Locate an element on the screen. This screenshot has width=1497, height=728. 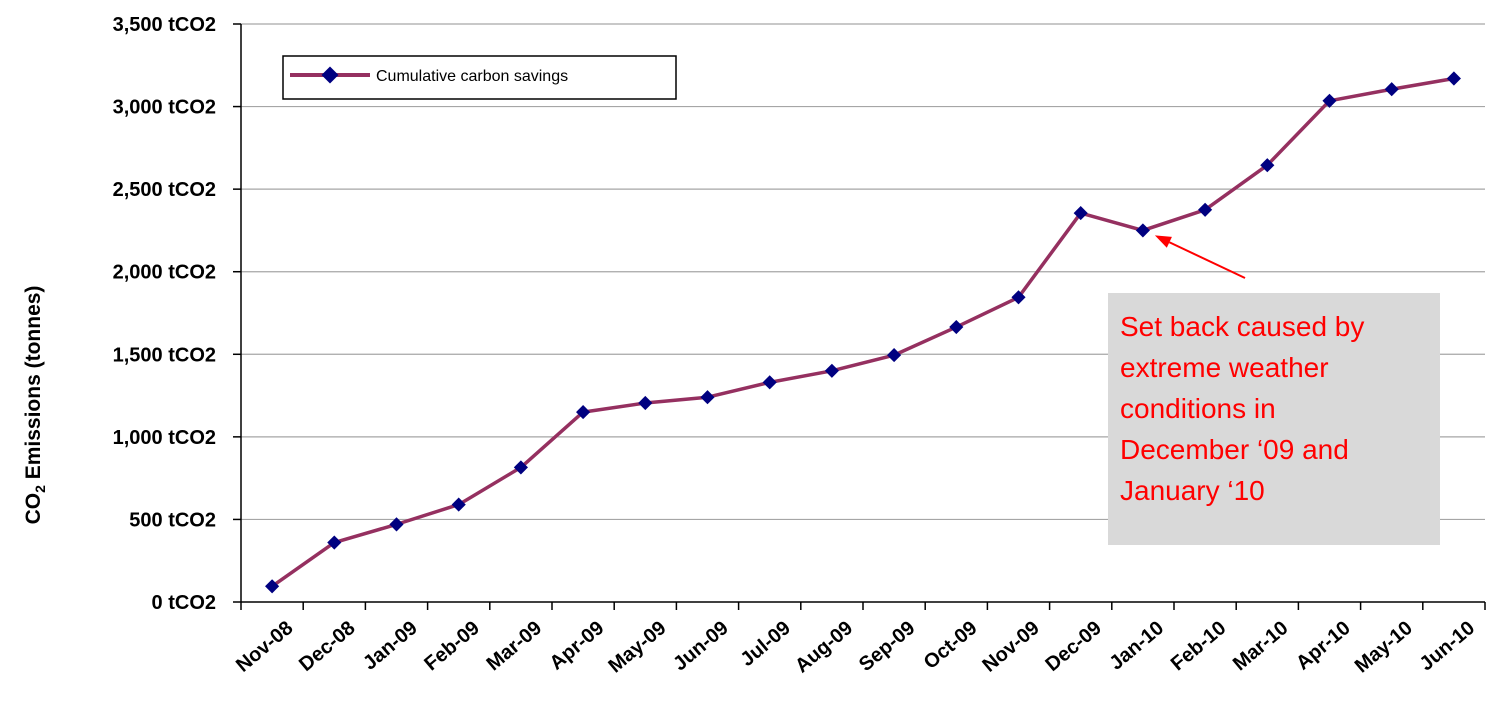
y-axis-label-rest: Emissions (tonnes) is located at coordinates (33, 386).